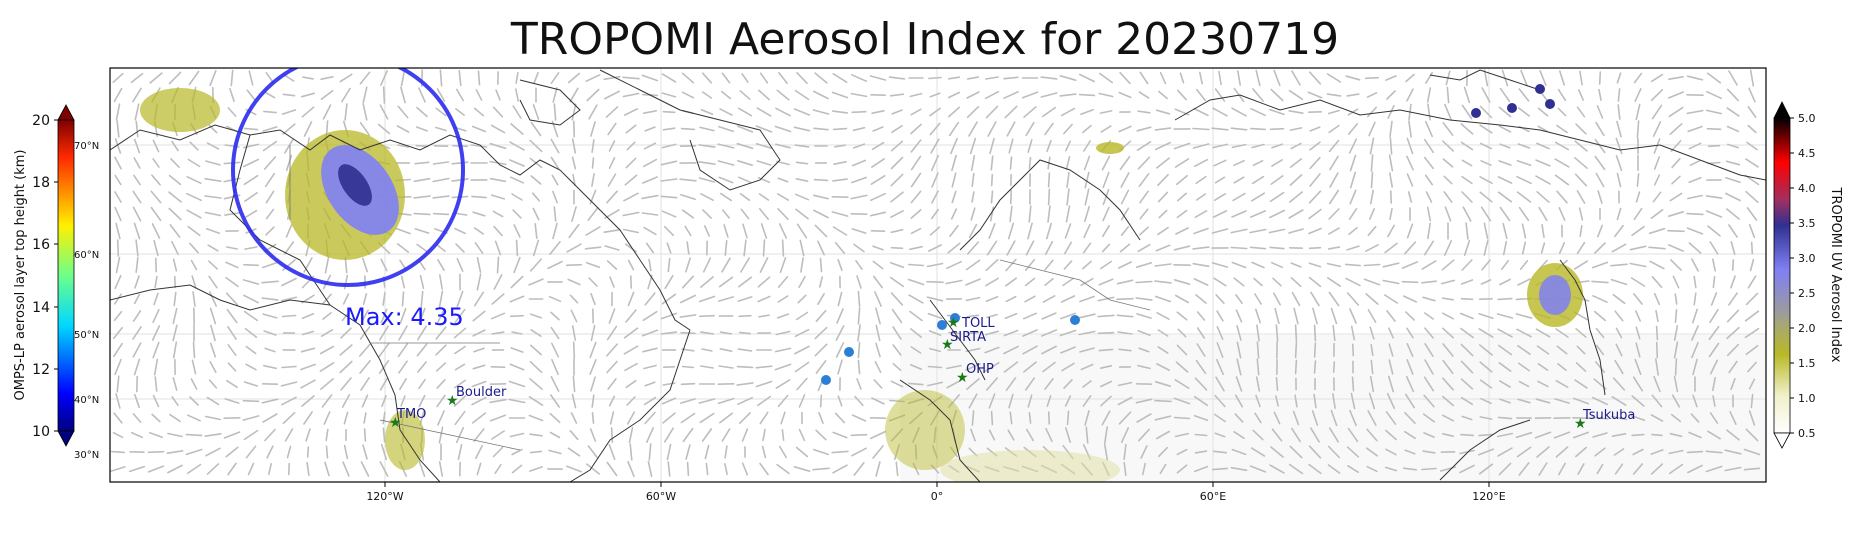 This screenshot has width=1850, height=550. What do you see at coordinates (41, 245) in the screenshot?
I see `left-colorbar-tick: 16` at bounding box center [41, 245].